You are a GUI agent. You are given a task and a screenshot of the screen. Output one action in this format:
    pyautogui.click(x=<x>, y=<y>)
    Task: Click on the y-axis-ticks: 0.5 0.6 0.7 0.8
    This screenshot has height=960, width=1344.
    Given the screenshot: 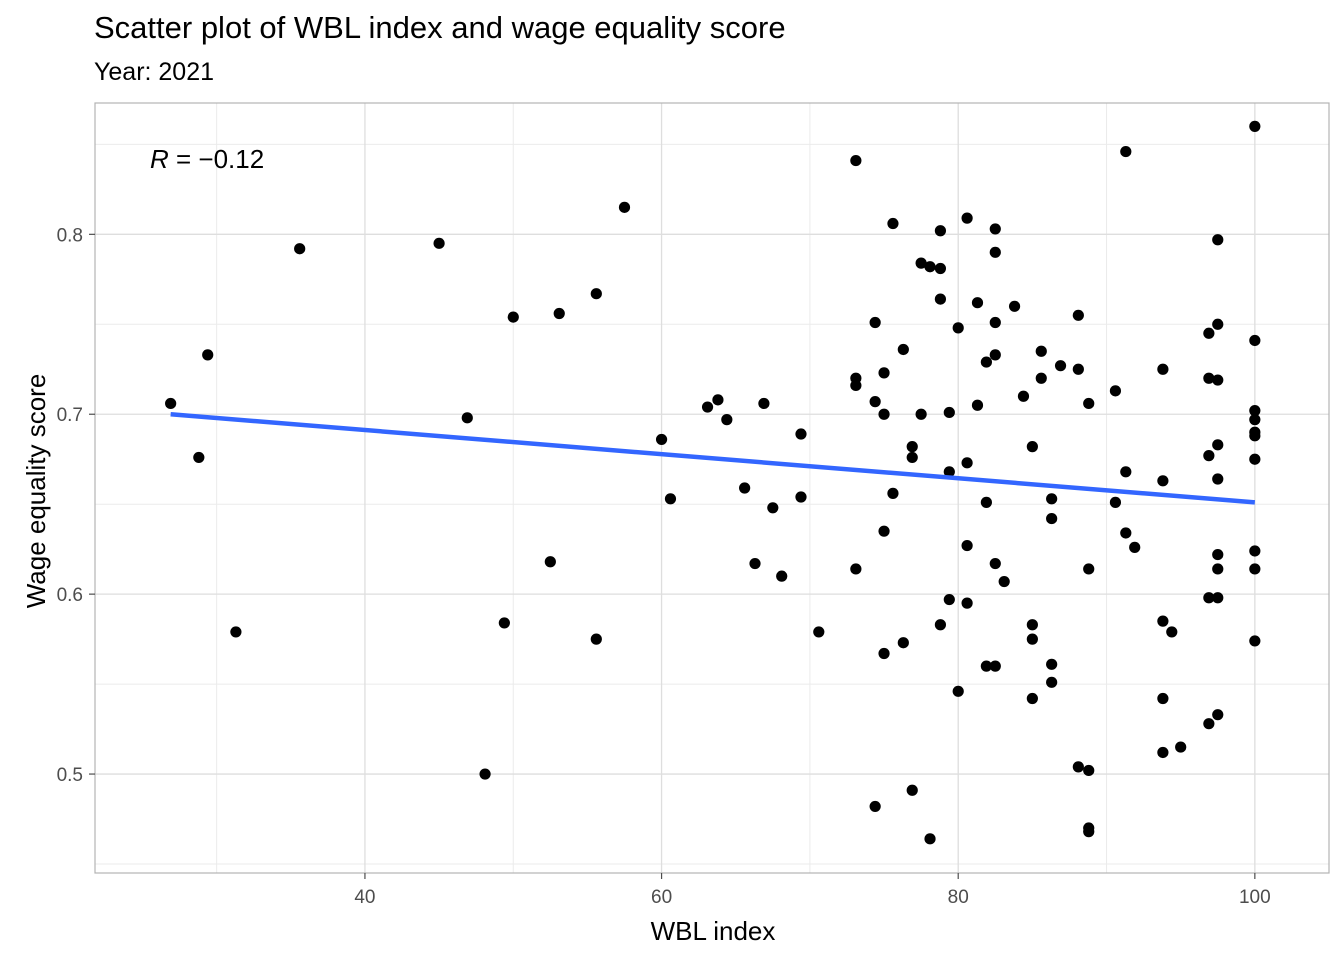 What is the action you would take?
    pyautogui.click(x=76, y=505)
    